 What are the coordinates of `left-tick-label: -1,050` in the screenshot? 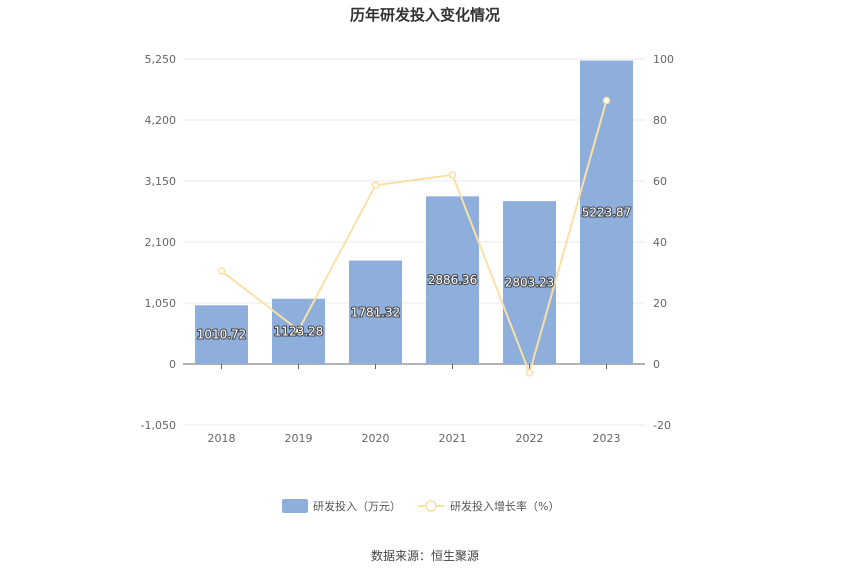 It's located at (158, 425).